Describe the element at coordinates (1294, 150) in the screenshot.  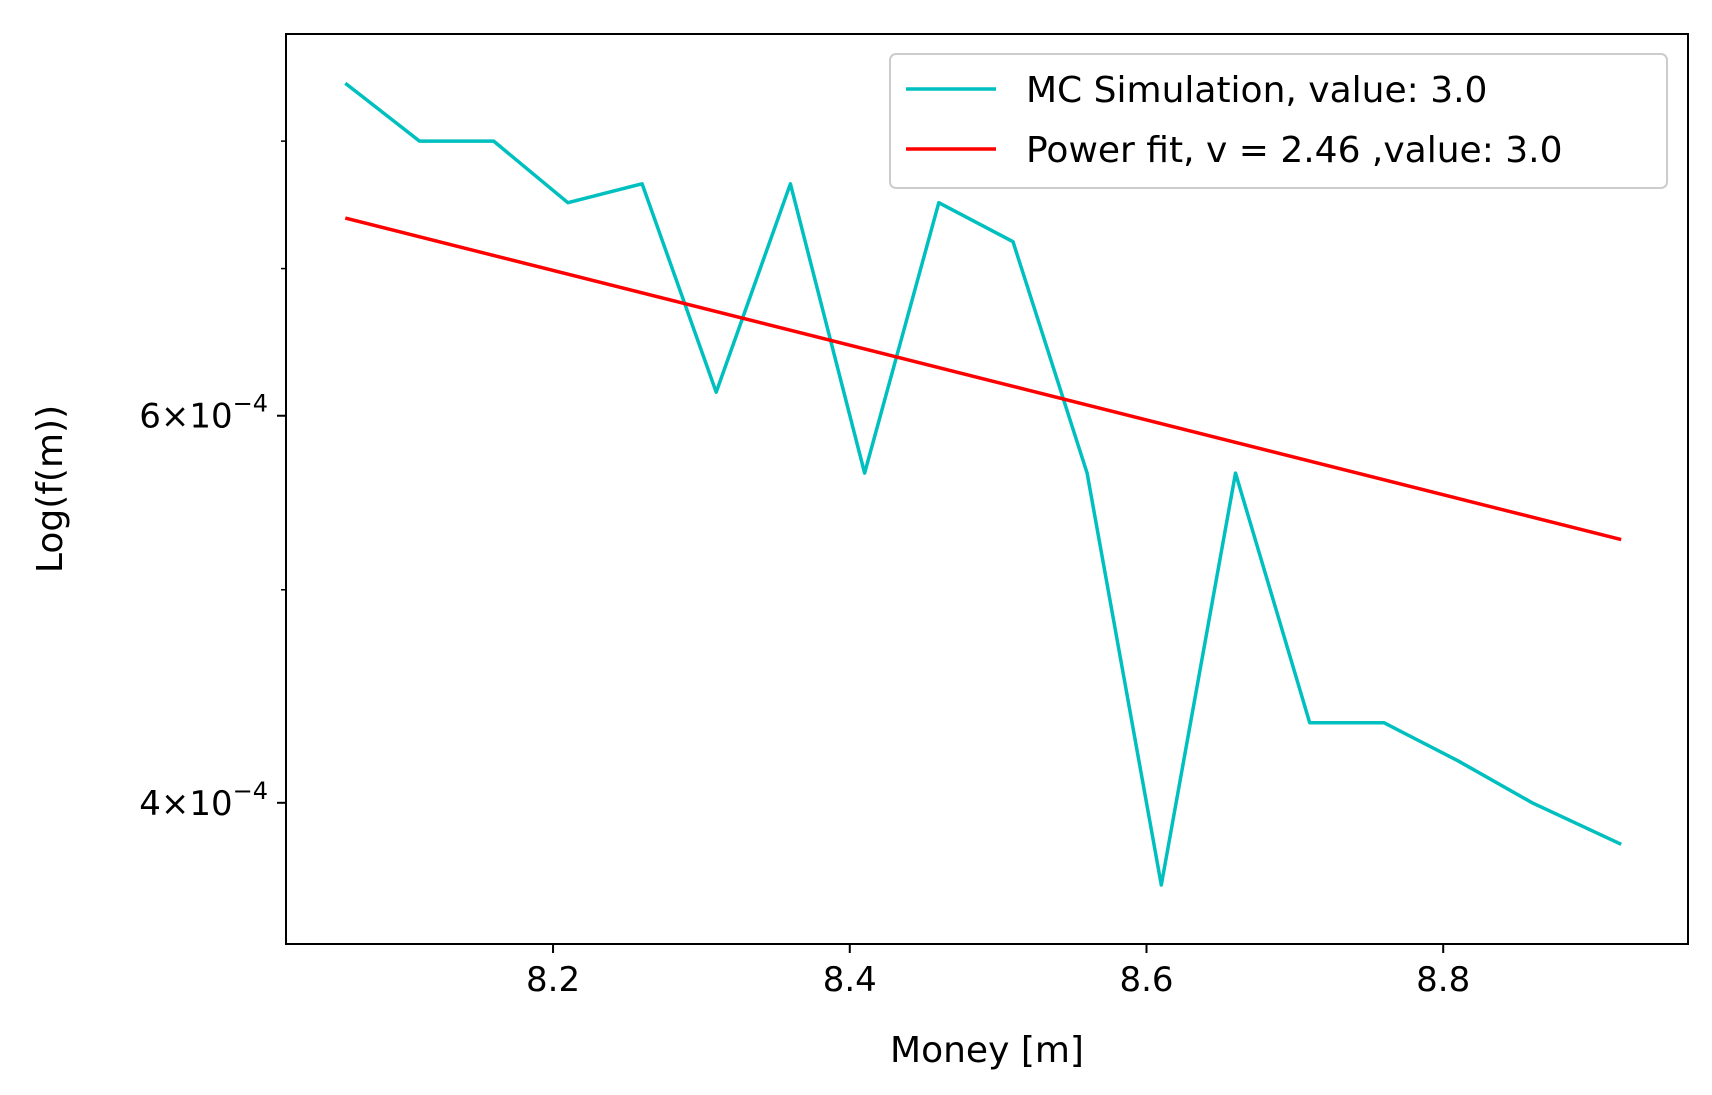
I see `legend-label-1: Power fit, v = 2.46 ,value: 3.0` at that location.